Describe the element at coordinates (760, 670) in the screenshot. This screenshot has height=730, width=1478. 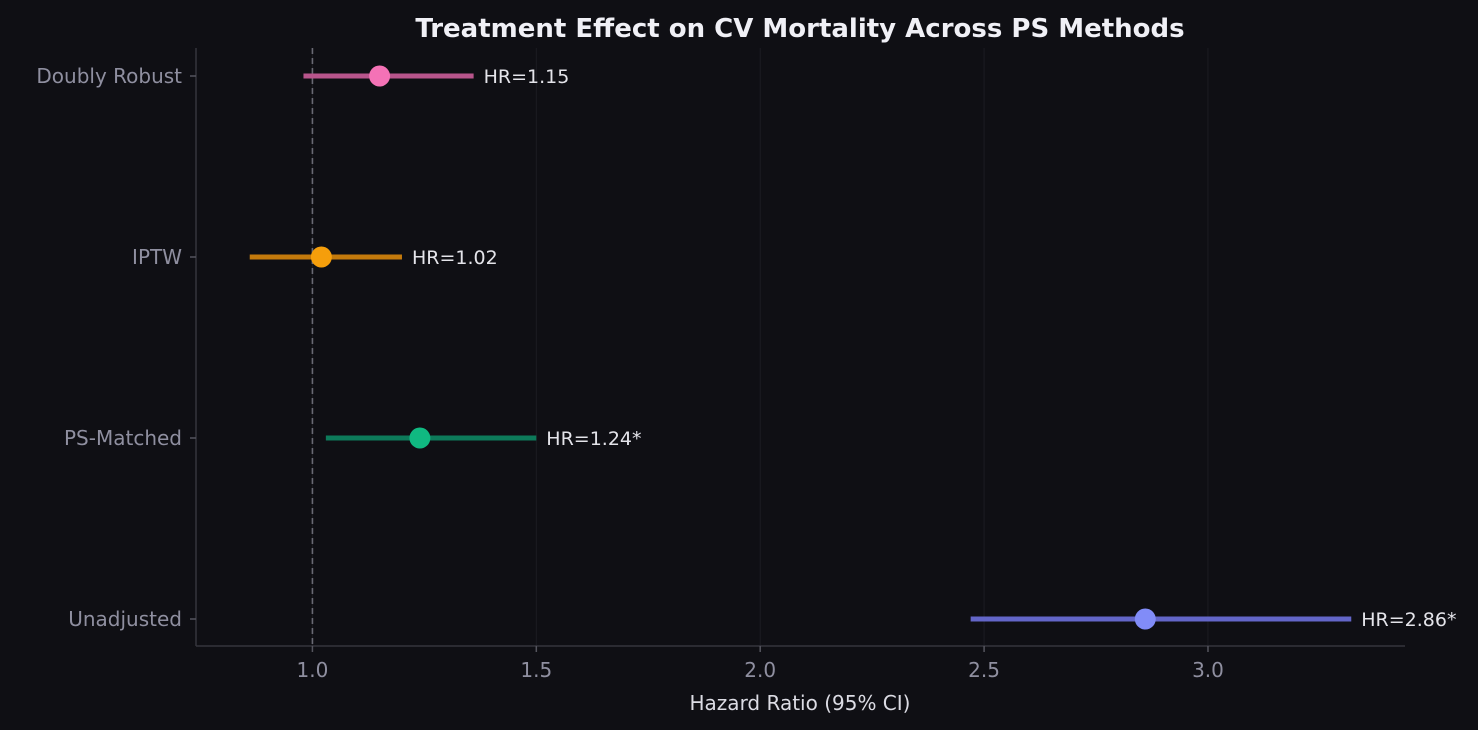
I see `x-tick-label: 2.0` at that location.